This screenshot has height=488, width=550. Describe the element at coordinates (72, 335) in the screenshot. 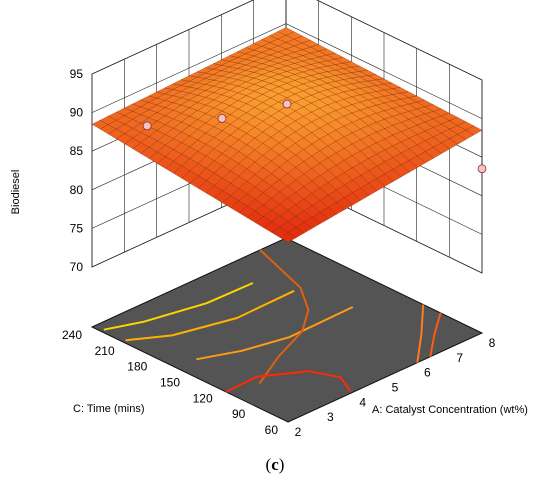

I see `y-tick-label: 240` at that location.